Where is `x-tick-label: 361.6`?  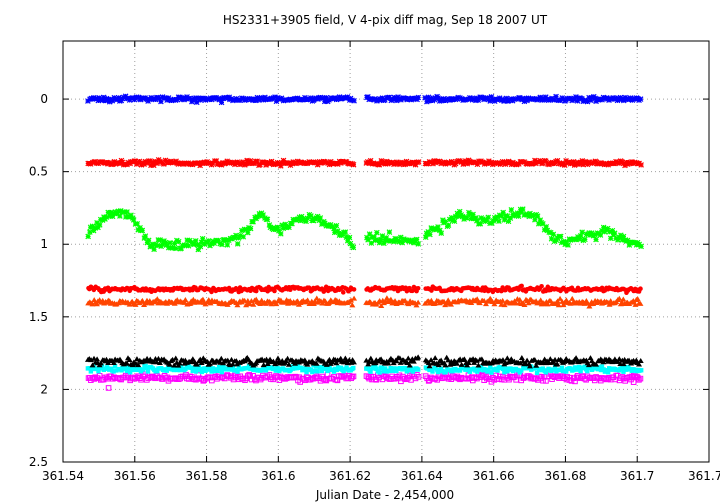 x-tick-label: 361.6 is located at coordinates (278, 476).